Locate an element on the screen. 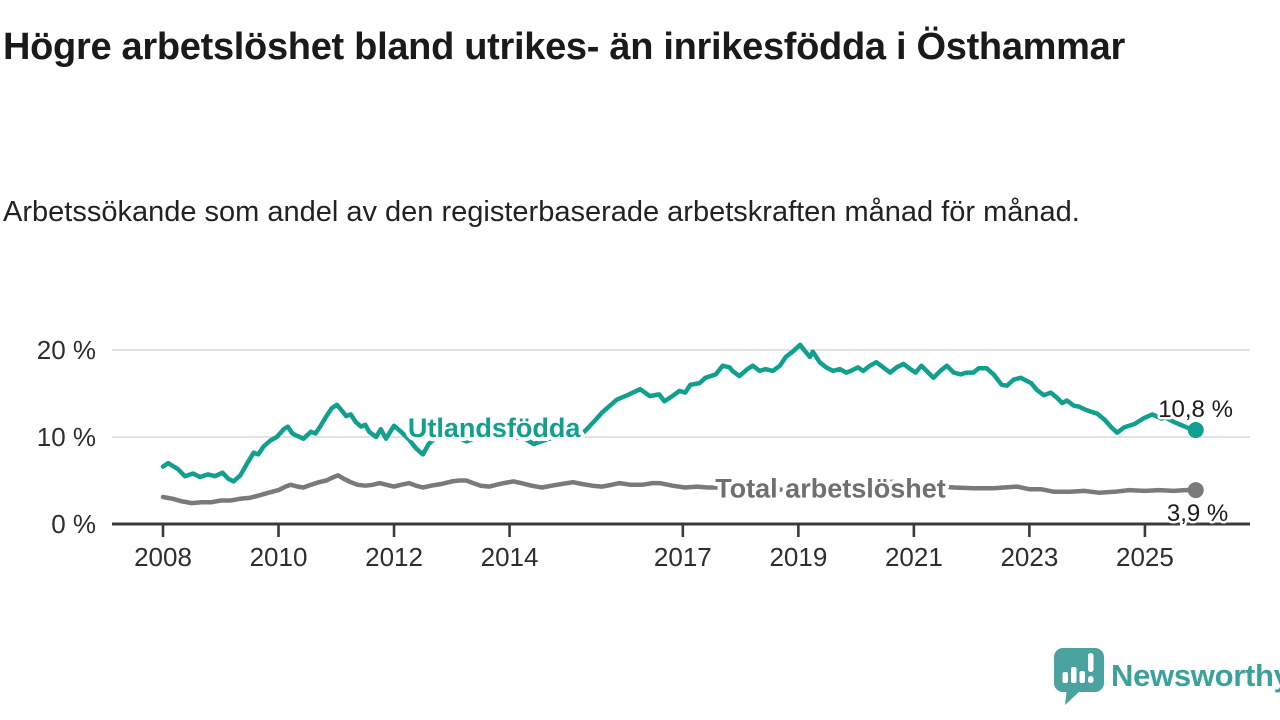 The image size is (1280, 720). y-tick-label: 0 % is located at coordinates (73, 524).